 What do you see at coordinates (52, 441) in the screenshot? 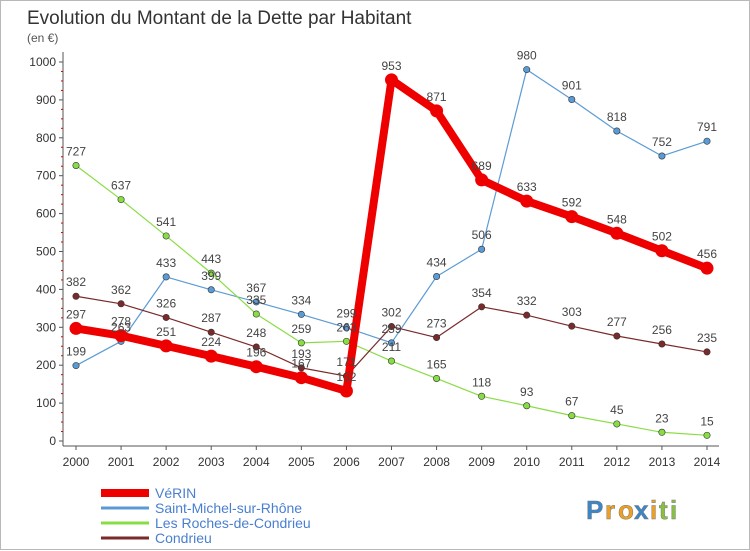
I see `y-tick-label: 0` at bounding box center [52, 441].